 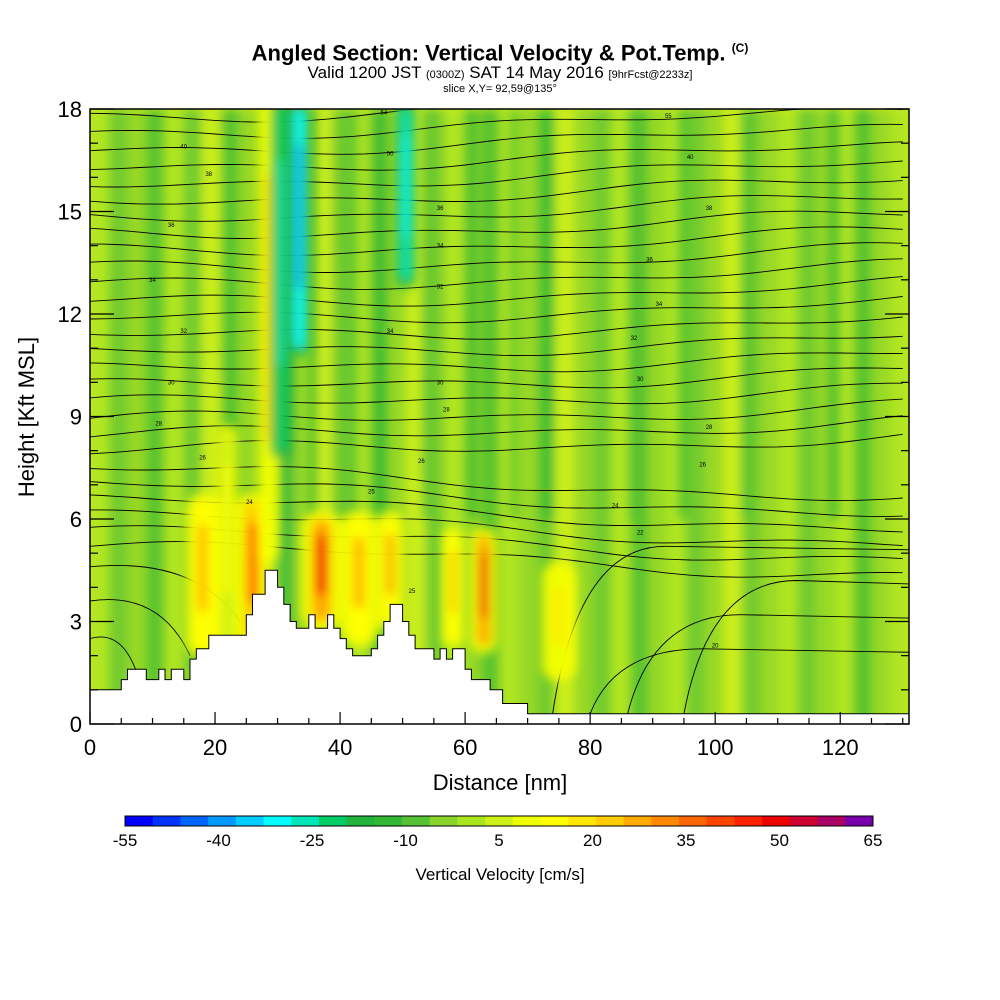 I want to click on x-tick-label: 0, so click(x=90, y=747).